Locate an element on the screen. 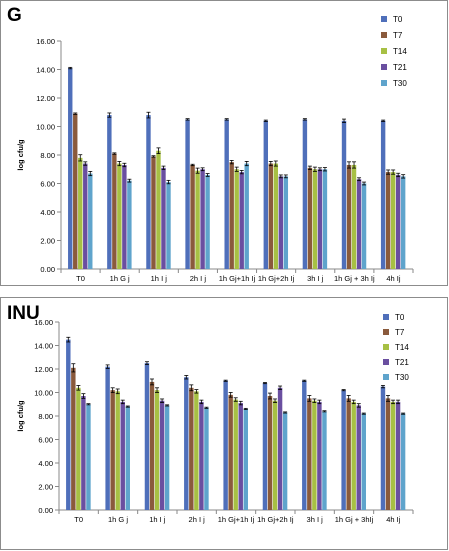 Image resolution: width=449 pixels, height=551 pixels. y-axis-title: log cfu/g is located at coordinates (20, 416).